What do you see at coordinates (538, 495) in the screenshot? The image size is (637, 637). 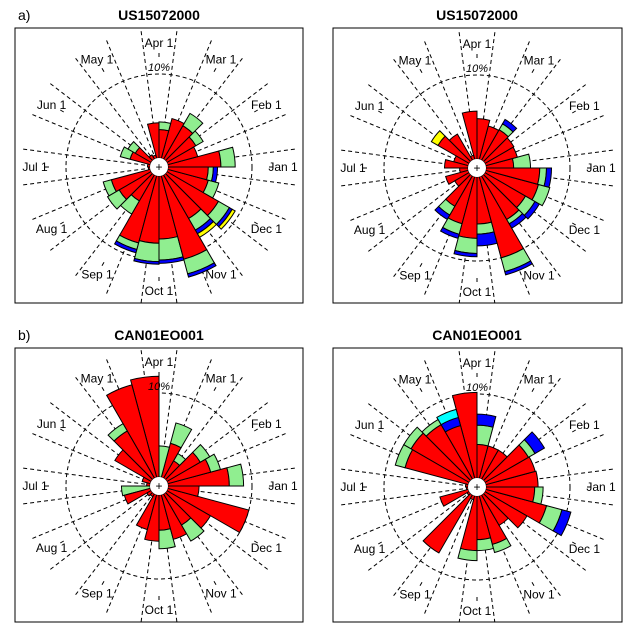 I see `bar-bin-24-green` at bounding box center [538, 495].